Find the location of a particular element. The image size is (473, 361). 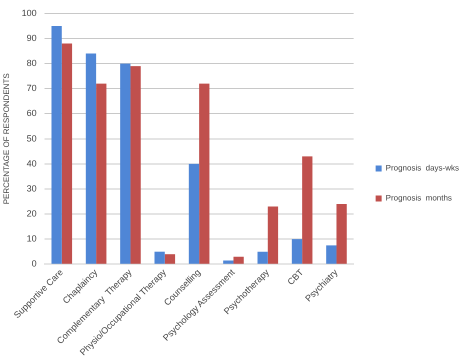

y-tick-label: 20 is located at coordinates (31, 213).